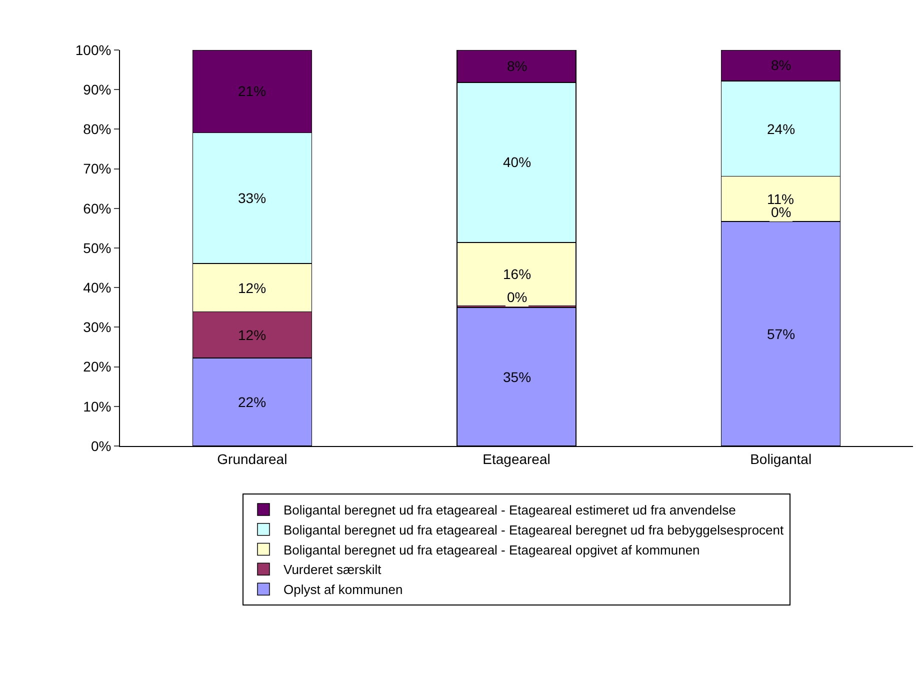  Describe the element at coordinates (781, 458) in the screenshot. I see `x-tick-label: Boligantal` at that location.